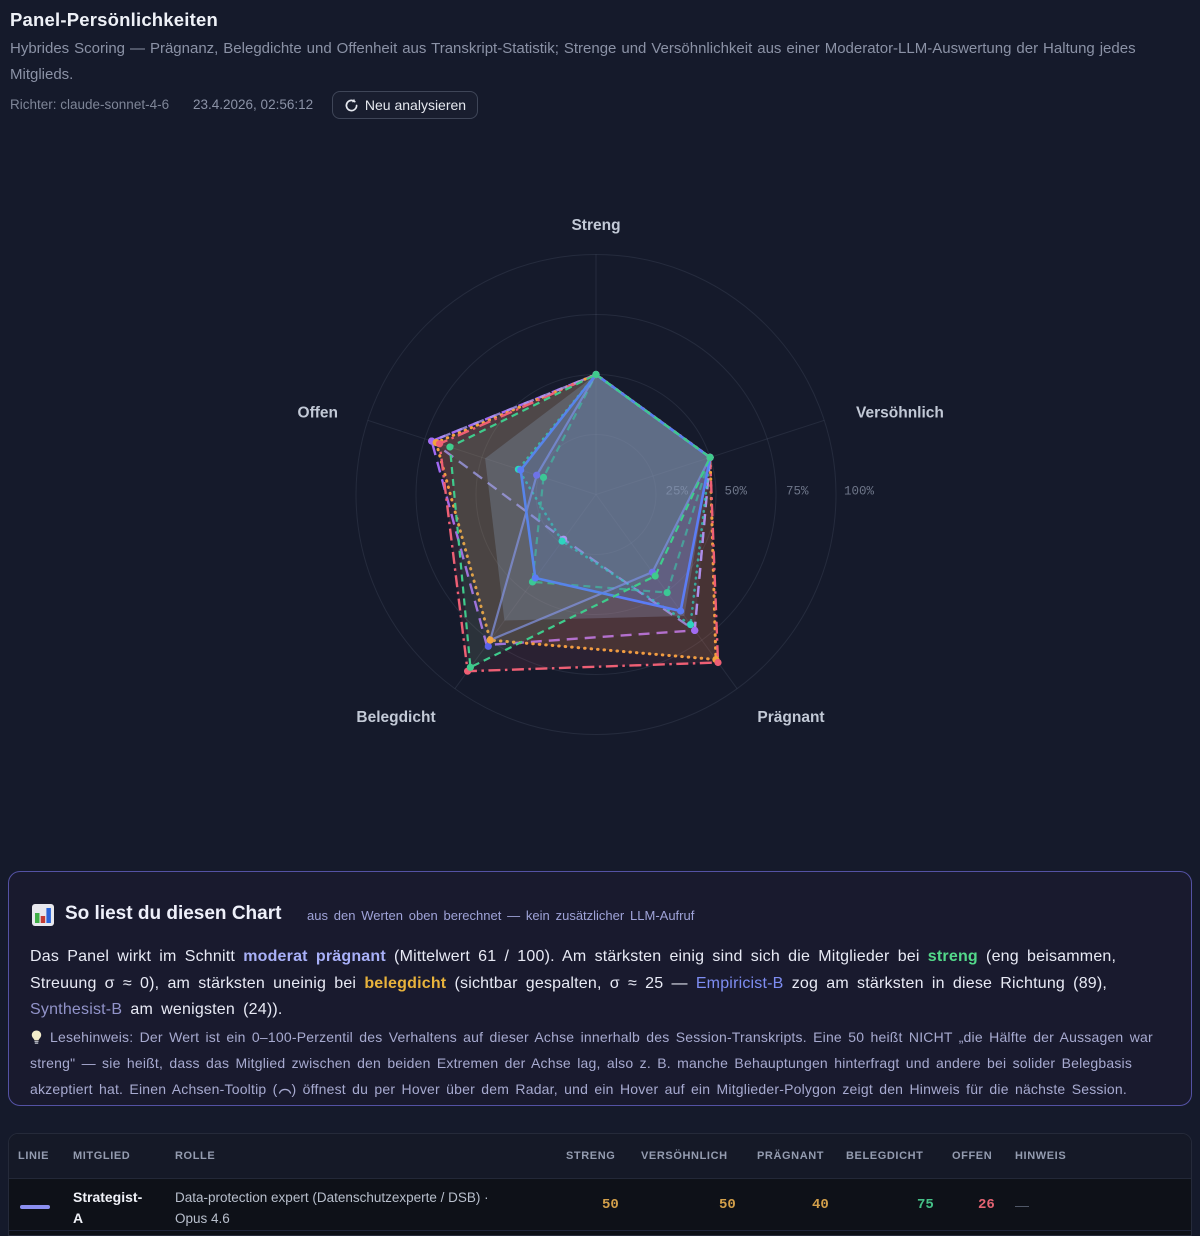 Image resolution: width=1200 pixels, height=1236 pixels. Describe the element at coordinates (395, 717) in the screenshot. I see `svg-text: Belegdicht` at that location.